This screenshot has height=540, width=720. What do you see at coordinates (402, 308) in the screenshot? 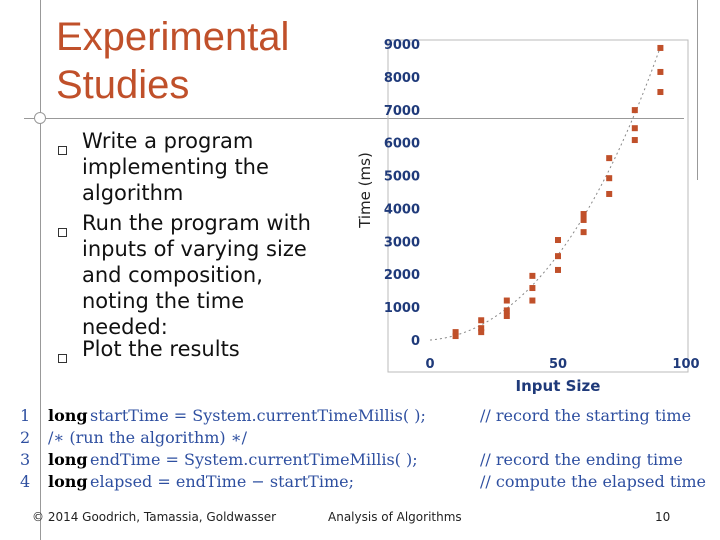
I see `y-tick-label: 1000` at bounding box center [402, 308].